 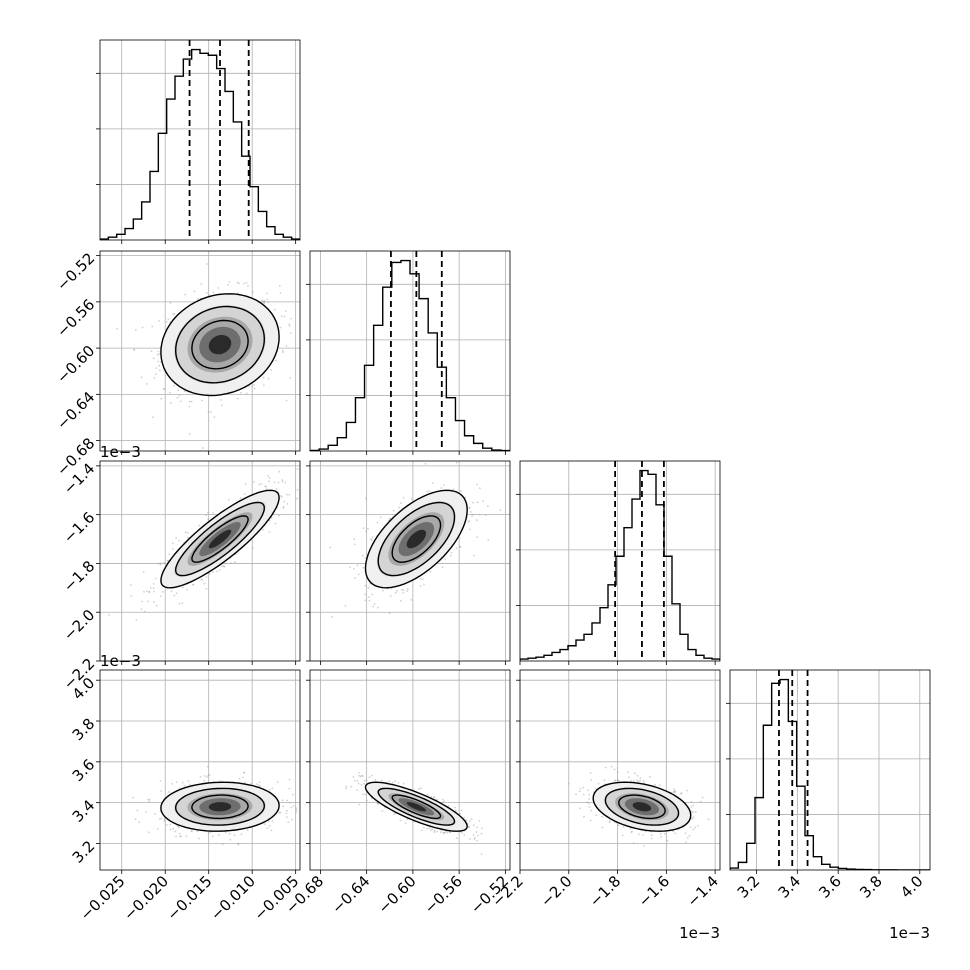 I want to click on scatter-panel, so click(x=620, y=770).